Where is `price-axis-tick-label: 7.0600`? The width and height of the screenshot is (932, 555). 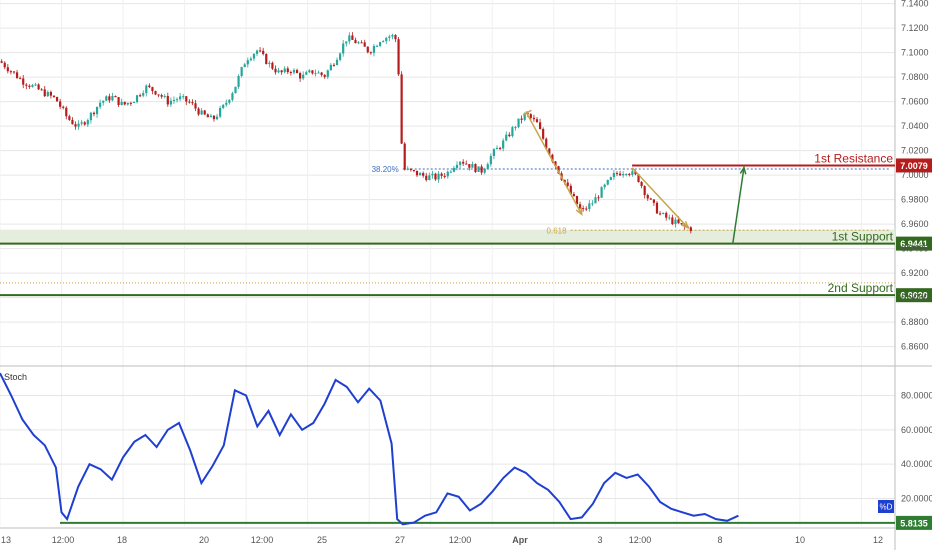 price-axis-tick-label: 7.0600 is located at coordinates (915, 102).